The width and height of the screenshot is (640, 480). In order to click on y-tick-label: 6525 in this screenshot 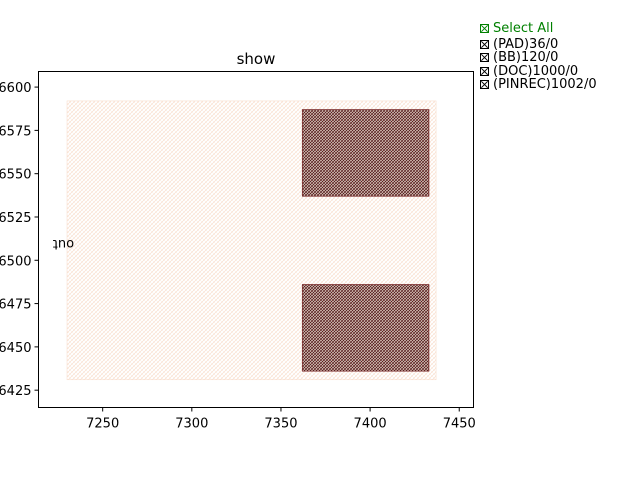, I will do `click(16, 218)`.